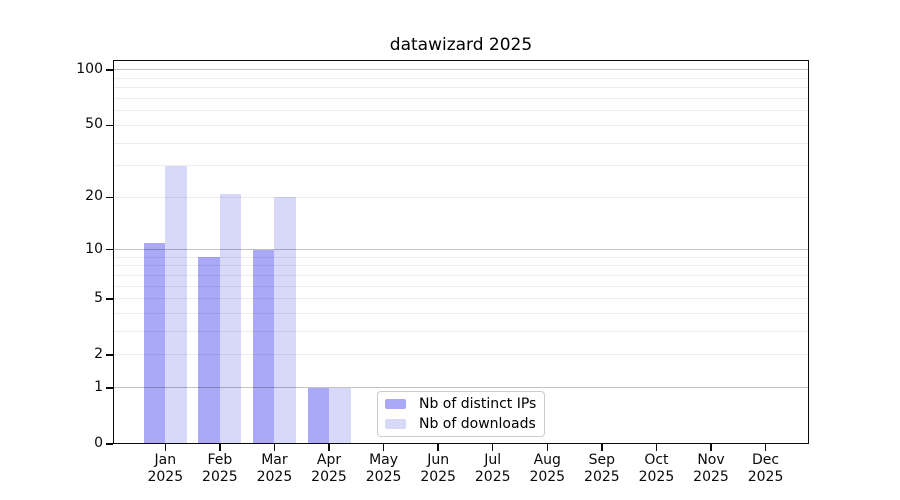 This screenshot has height=500, width=900. Describe the element at coordinates (395, 404) in the screenshot. I see `legend-swatch-distinct-ips` at that location.